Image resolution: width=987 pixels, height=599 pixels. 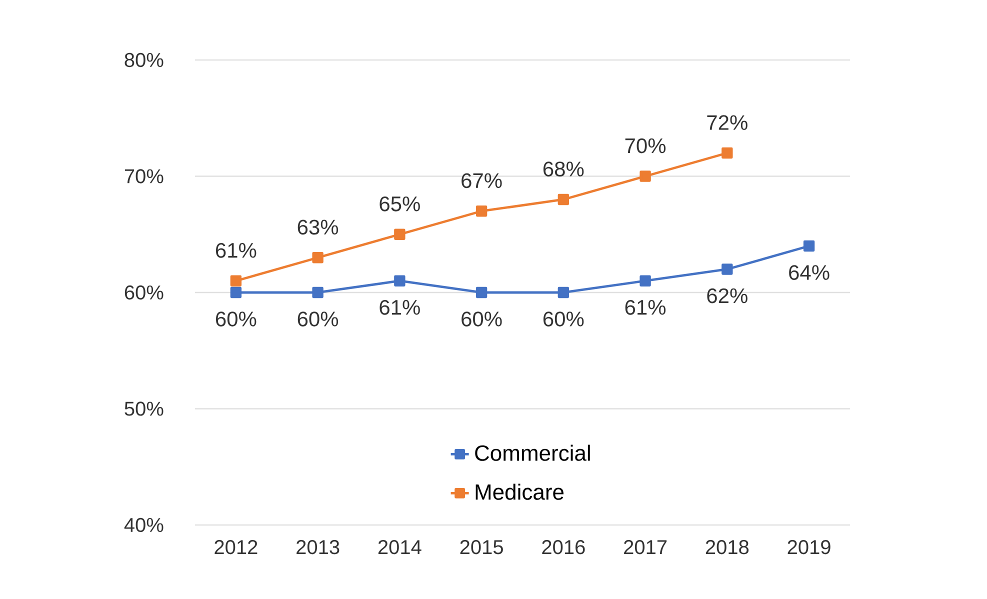 I want to click on x-tick-label: 2012, so click(x=236, y=547).